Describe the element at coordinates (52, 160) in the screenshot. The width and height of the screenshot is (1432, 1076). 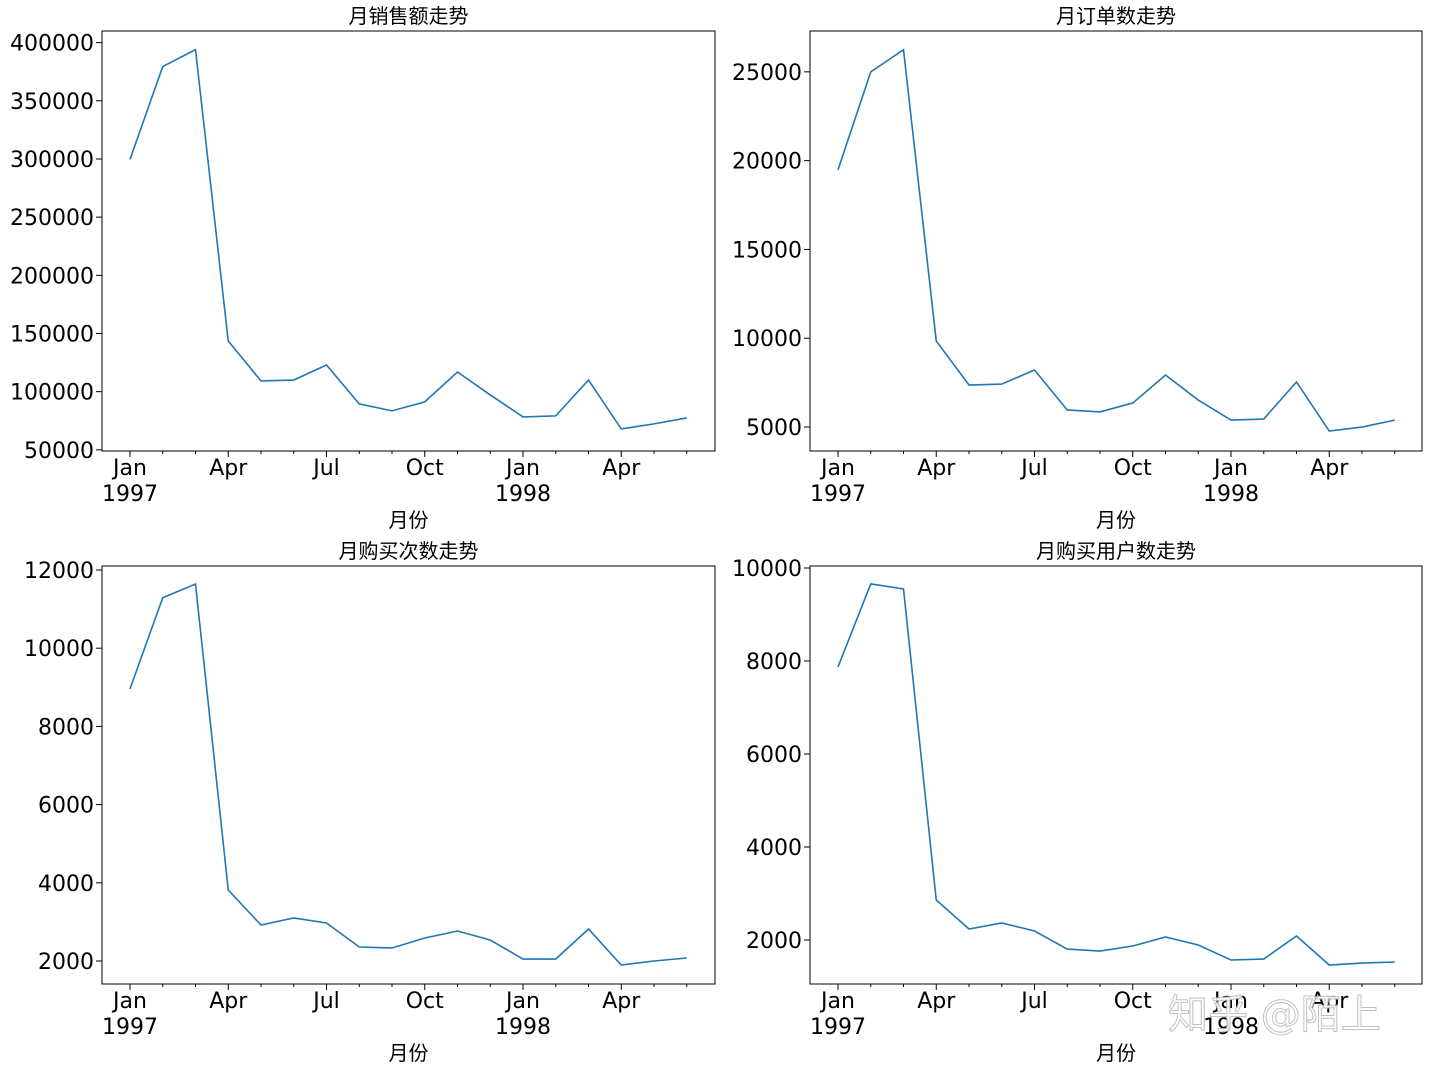
I see `y-tick-label: 300000` at that location.